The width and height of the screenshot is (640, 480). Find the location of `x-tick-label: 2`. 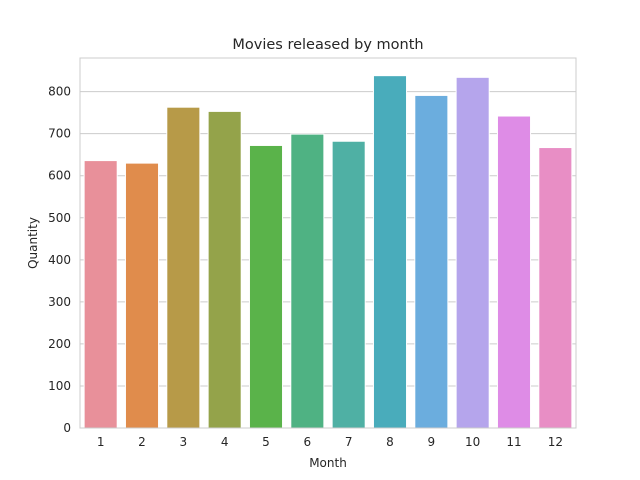

x-tick-label: 2 is located at coordinates (142, 442).